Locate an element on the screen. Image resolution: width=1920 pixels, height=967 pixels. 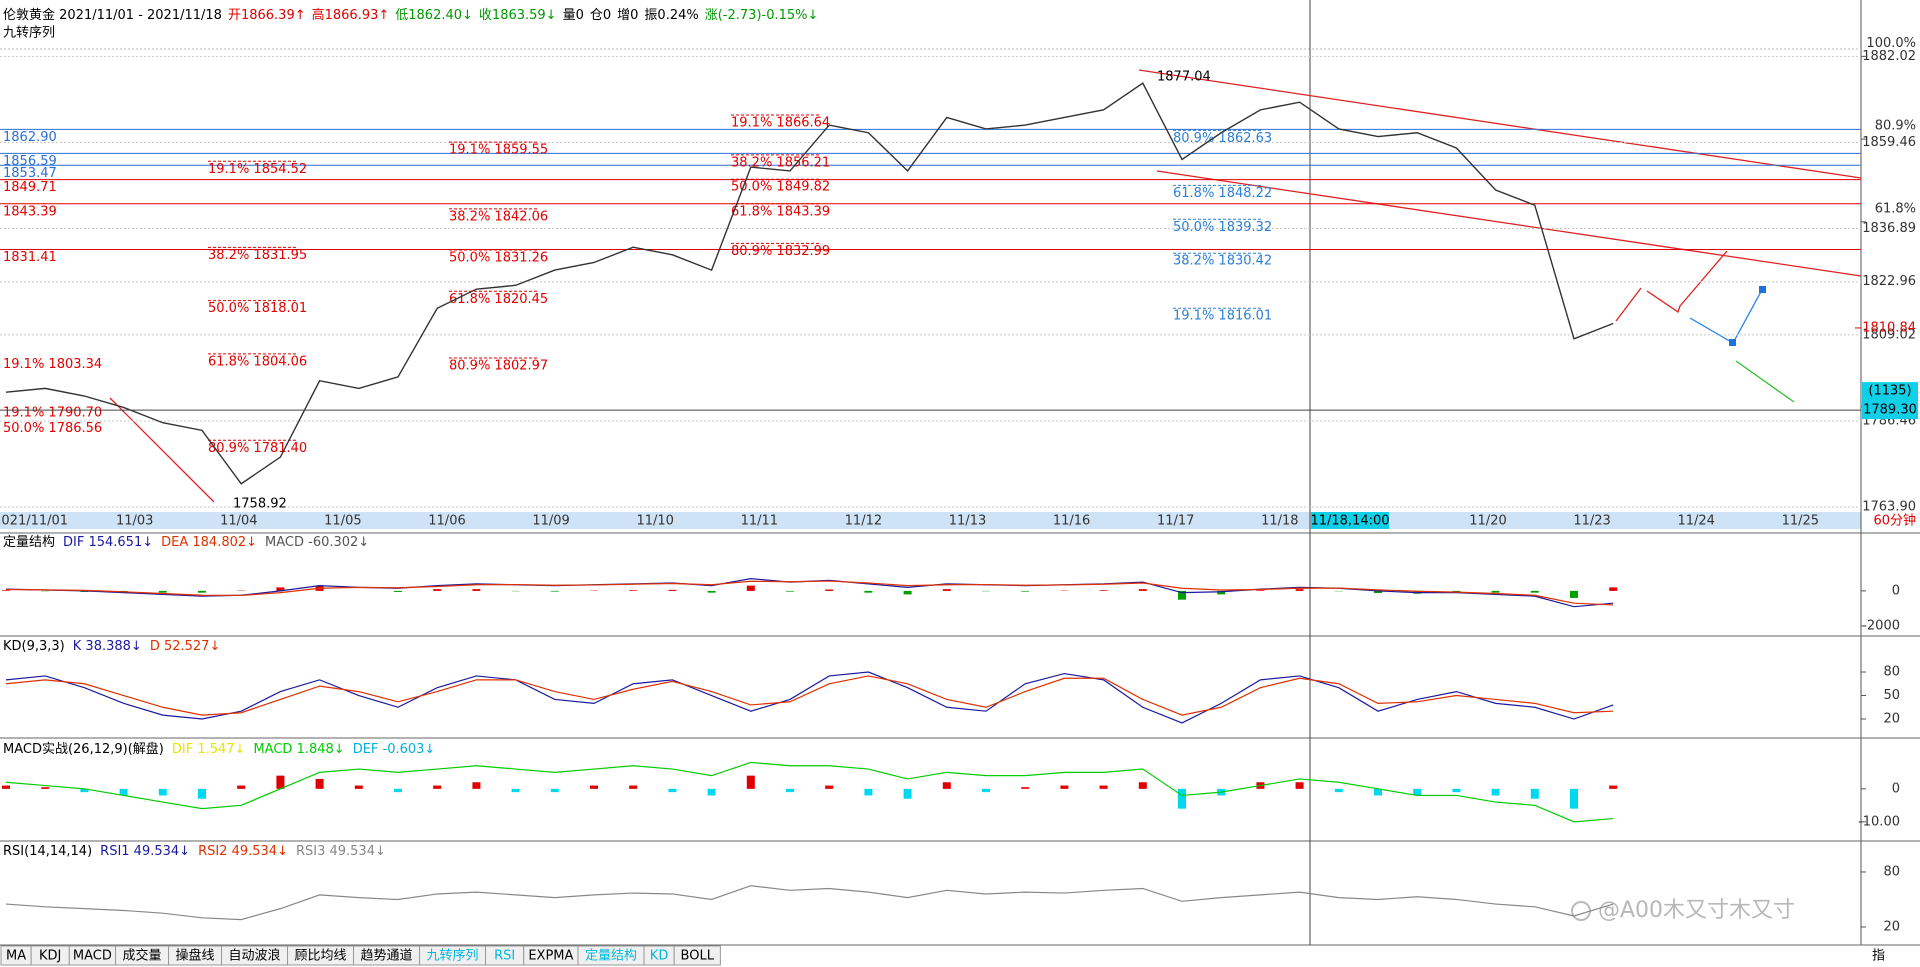
tab-label: 自动波浪 is located at coordinates (255, 956).